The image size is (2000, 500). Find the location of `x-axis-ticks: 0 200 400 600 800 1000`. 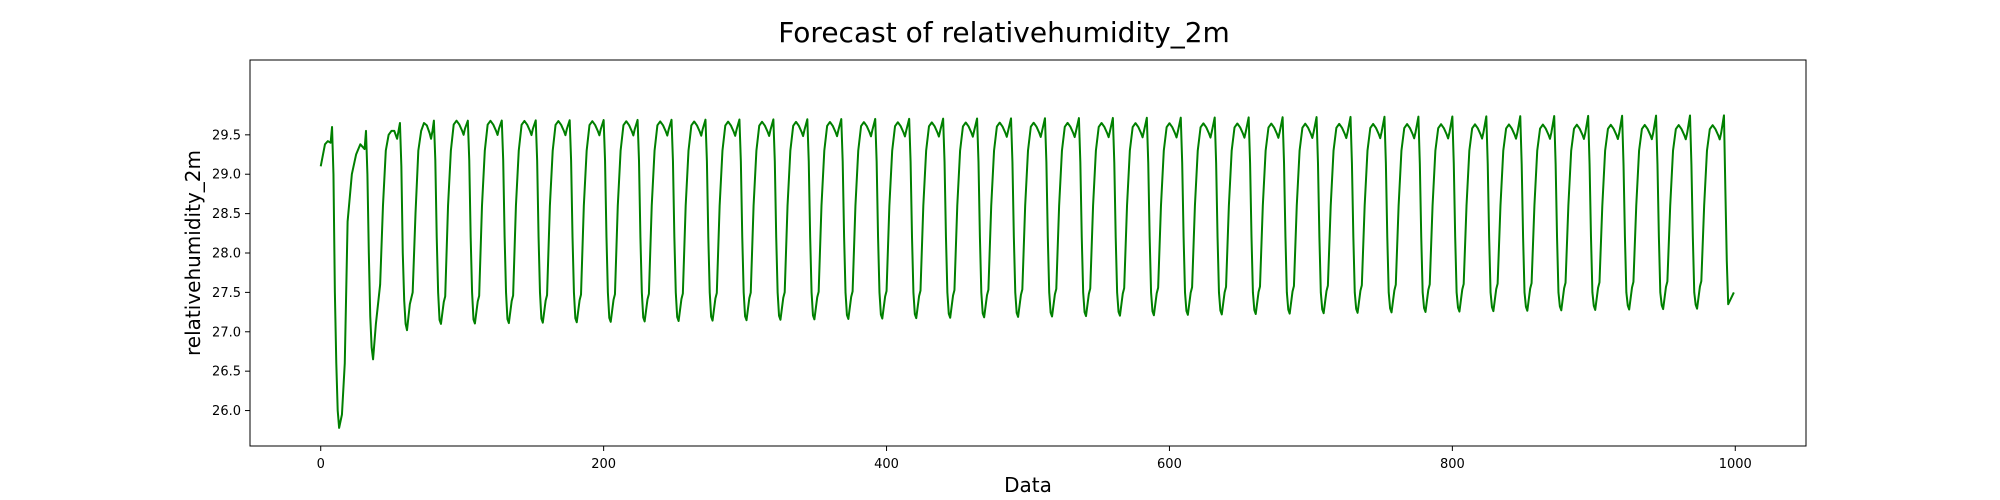

x-axis-ticks: 0 200 400 600 800 1000 is located at coordinates (1034, 459).